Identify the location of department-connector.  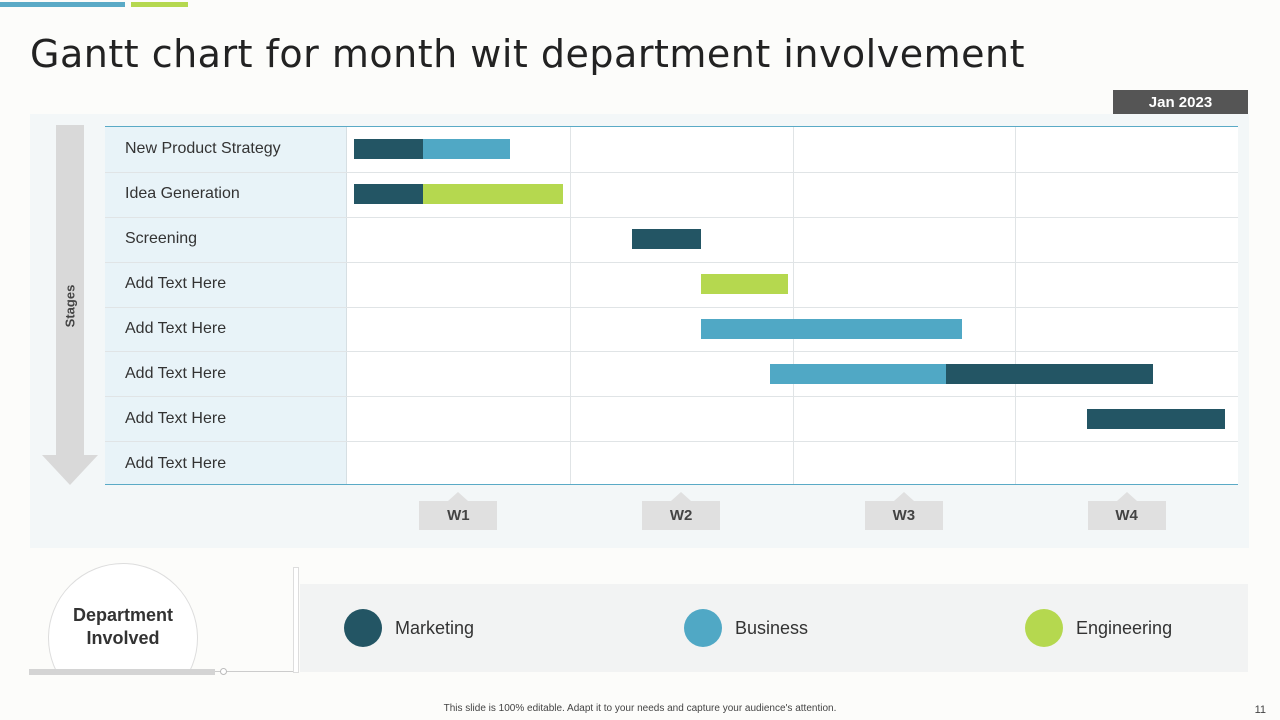
(255, 671).